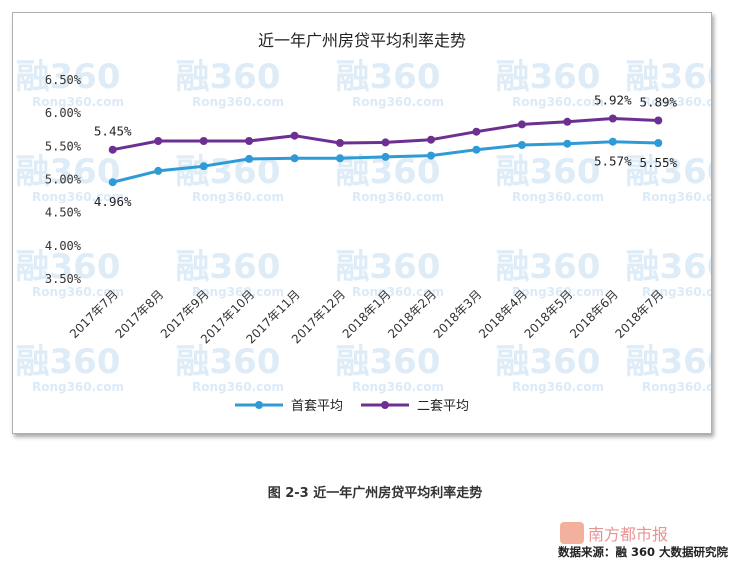 The width and height of the screenshot is (750, 568). I want to click on legend-marker, so click(259, 405).